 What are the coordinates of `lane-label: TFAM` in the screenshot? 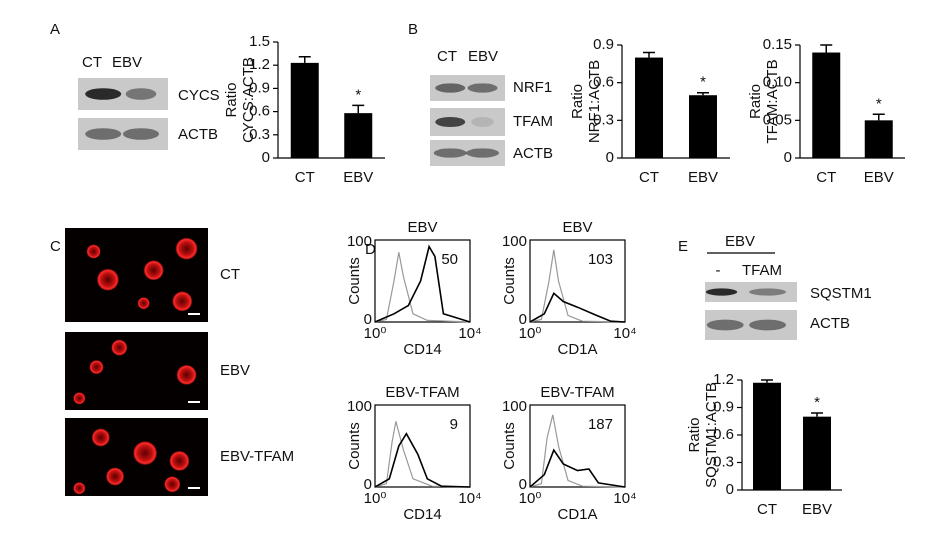 It's located at (762, 270).